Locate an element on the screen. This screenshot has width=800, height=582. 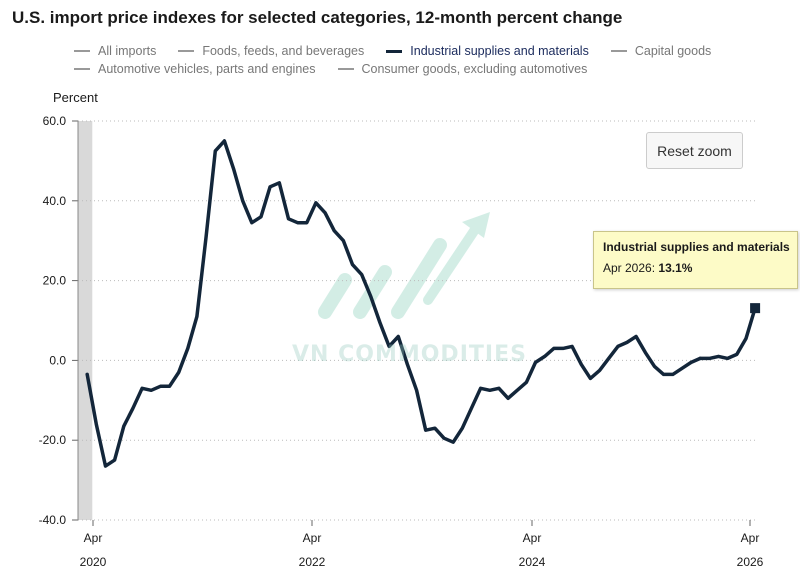
legend-item-all-imports: All imports is located at coordinates (115, 51).